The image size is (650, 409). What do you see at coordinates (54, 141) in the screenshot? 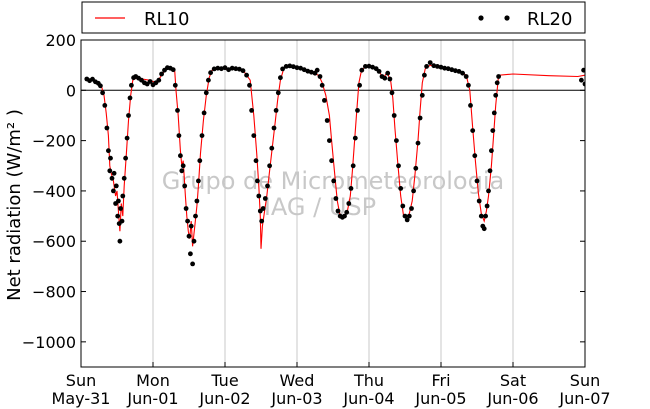
I see `y-tick-label: −200` at bounding box center [54, 141].